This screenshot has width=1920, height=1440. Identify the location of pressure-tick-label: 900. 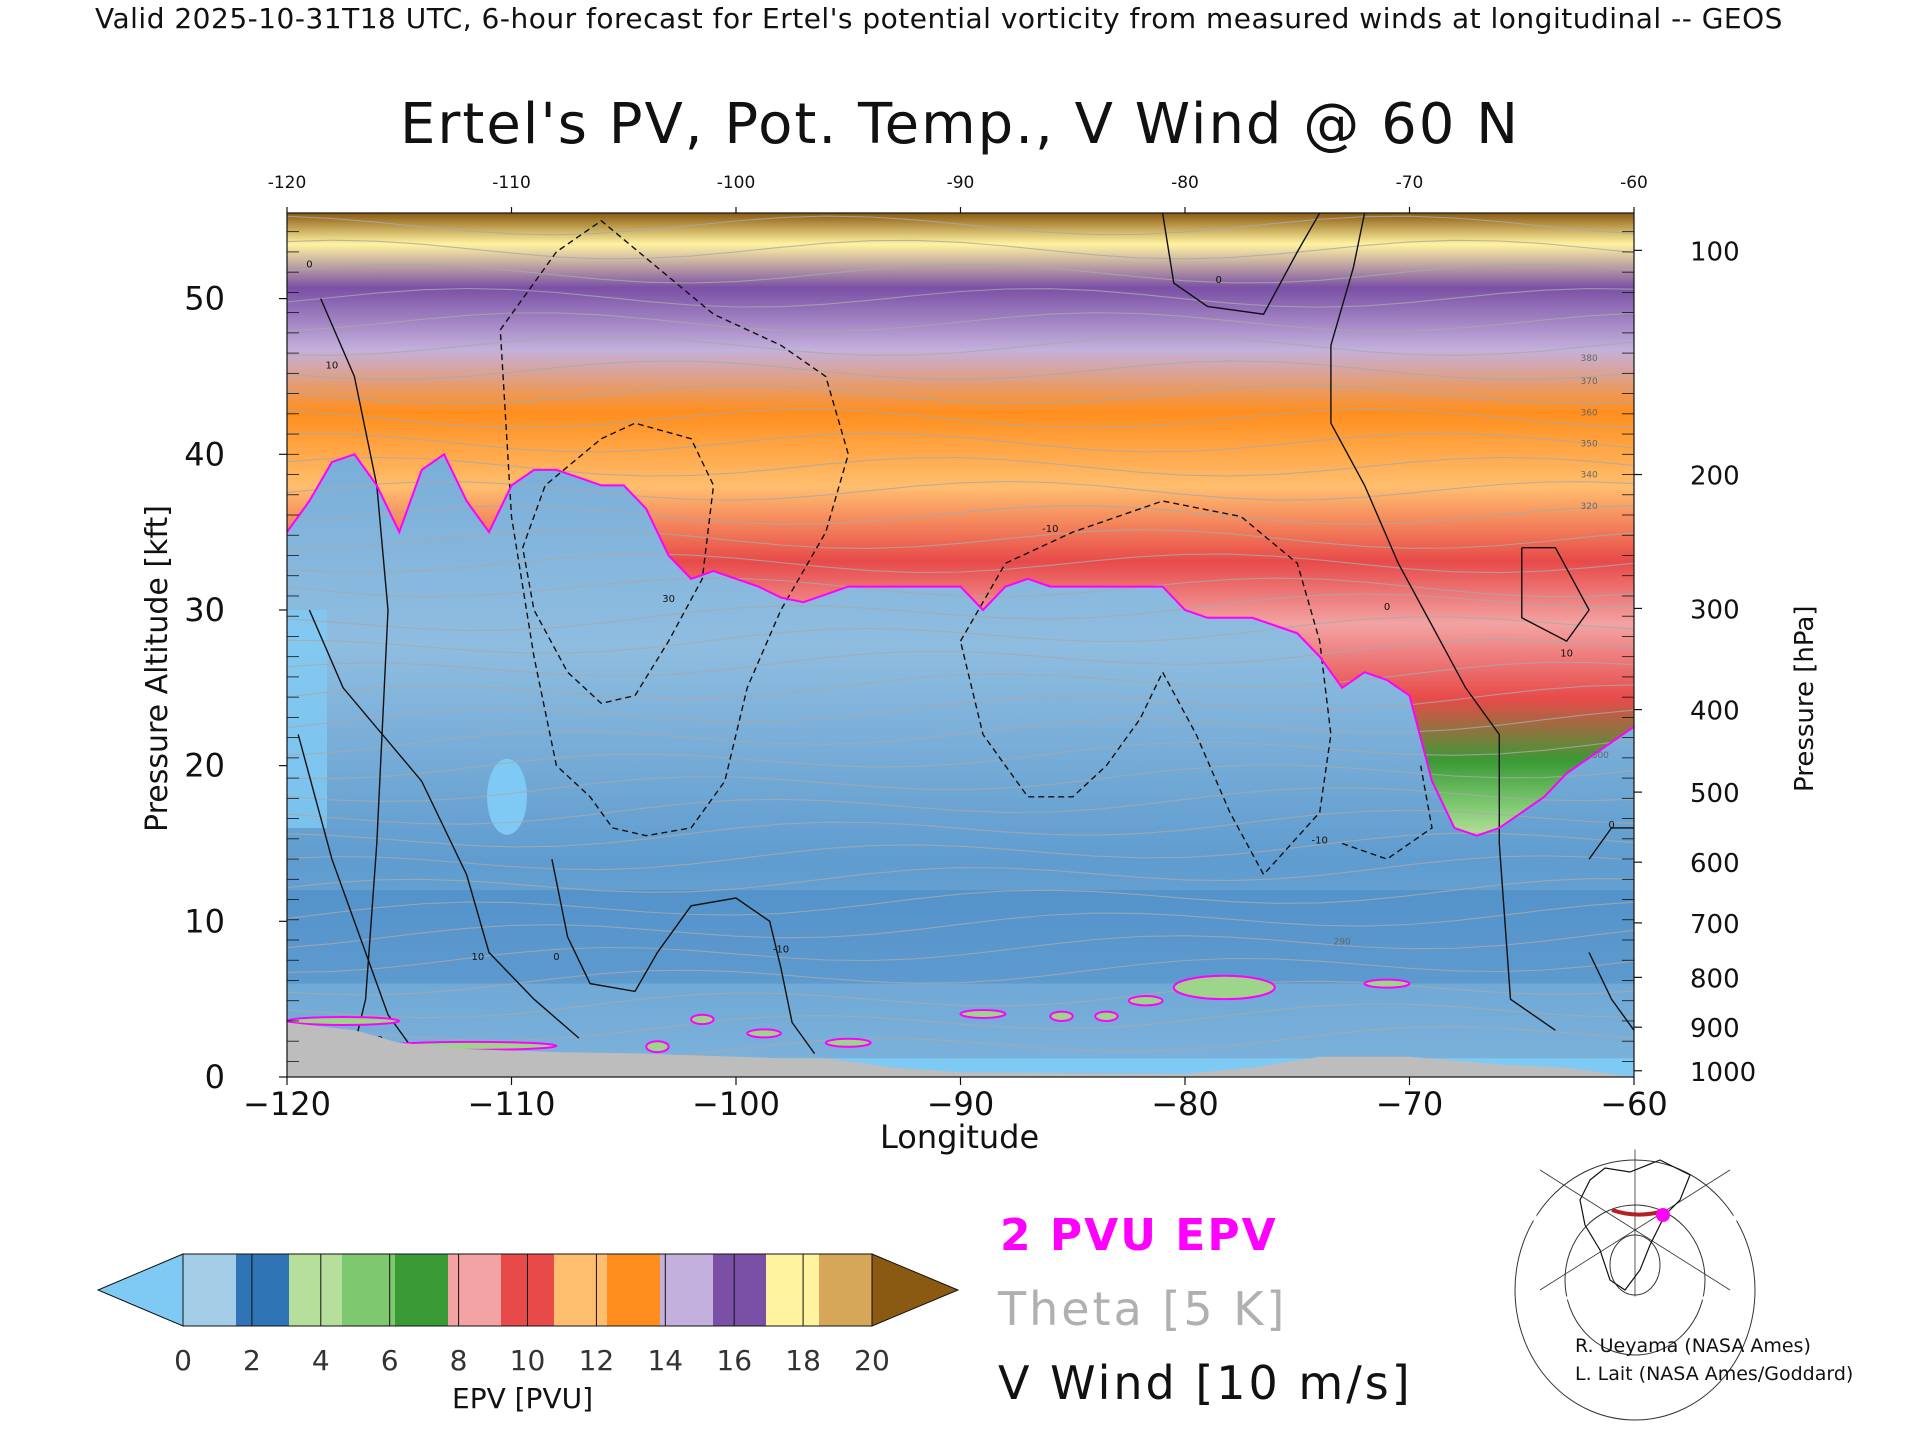
(1715, 1029).